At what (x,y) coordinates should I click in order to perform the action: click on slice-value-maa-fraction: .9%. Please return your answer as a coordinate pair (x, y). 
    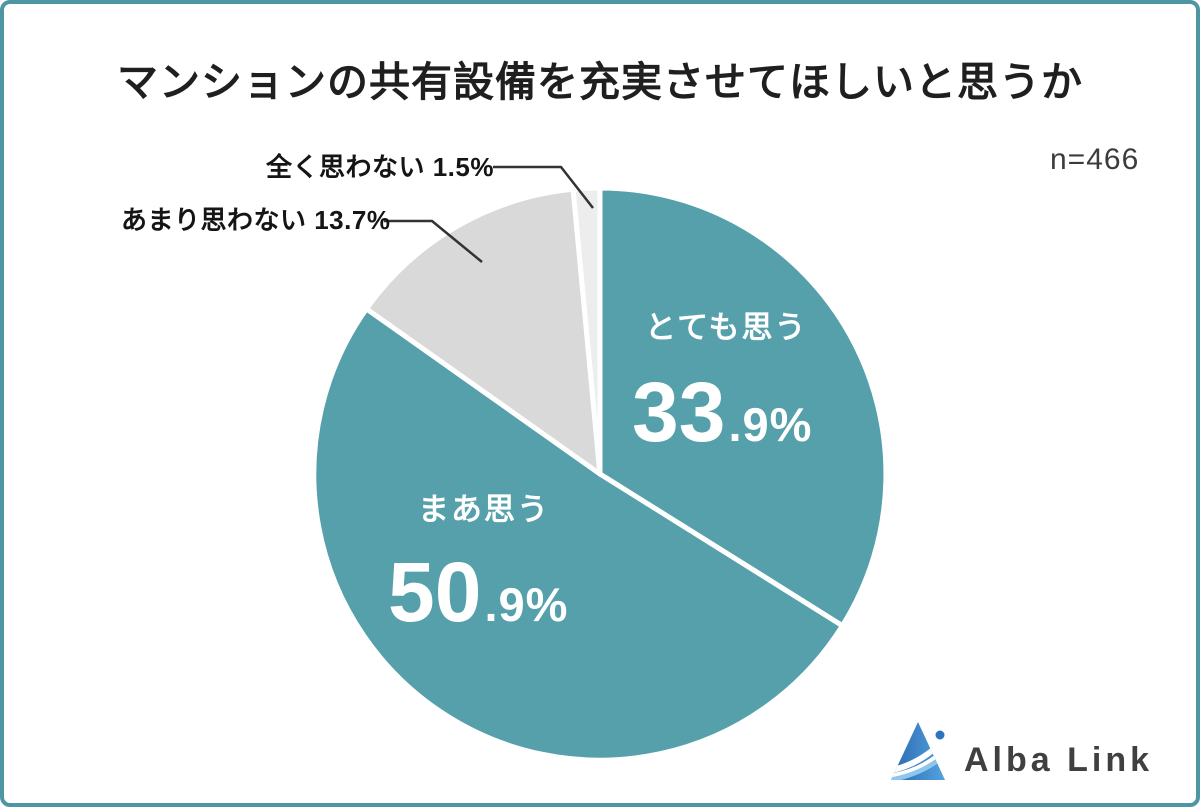
    Looking at the image, I should click on (526, 604).